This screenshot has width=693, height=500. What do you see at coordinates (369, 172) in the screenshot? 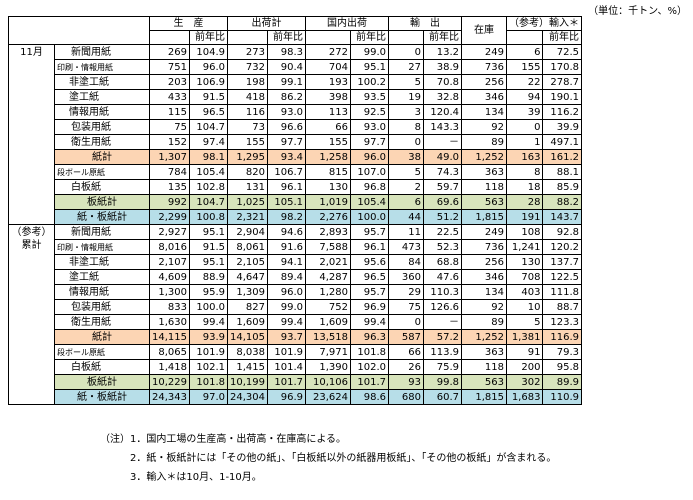
I see `value-cell: 107.0` at bounding box center [369, 172].